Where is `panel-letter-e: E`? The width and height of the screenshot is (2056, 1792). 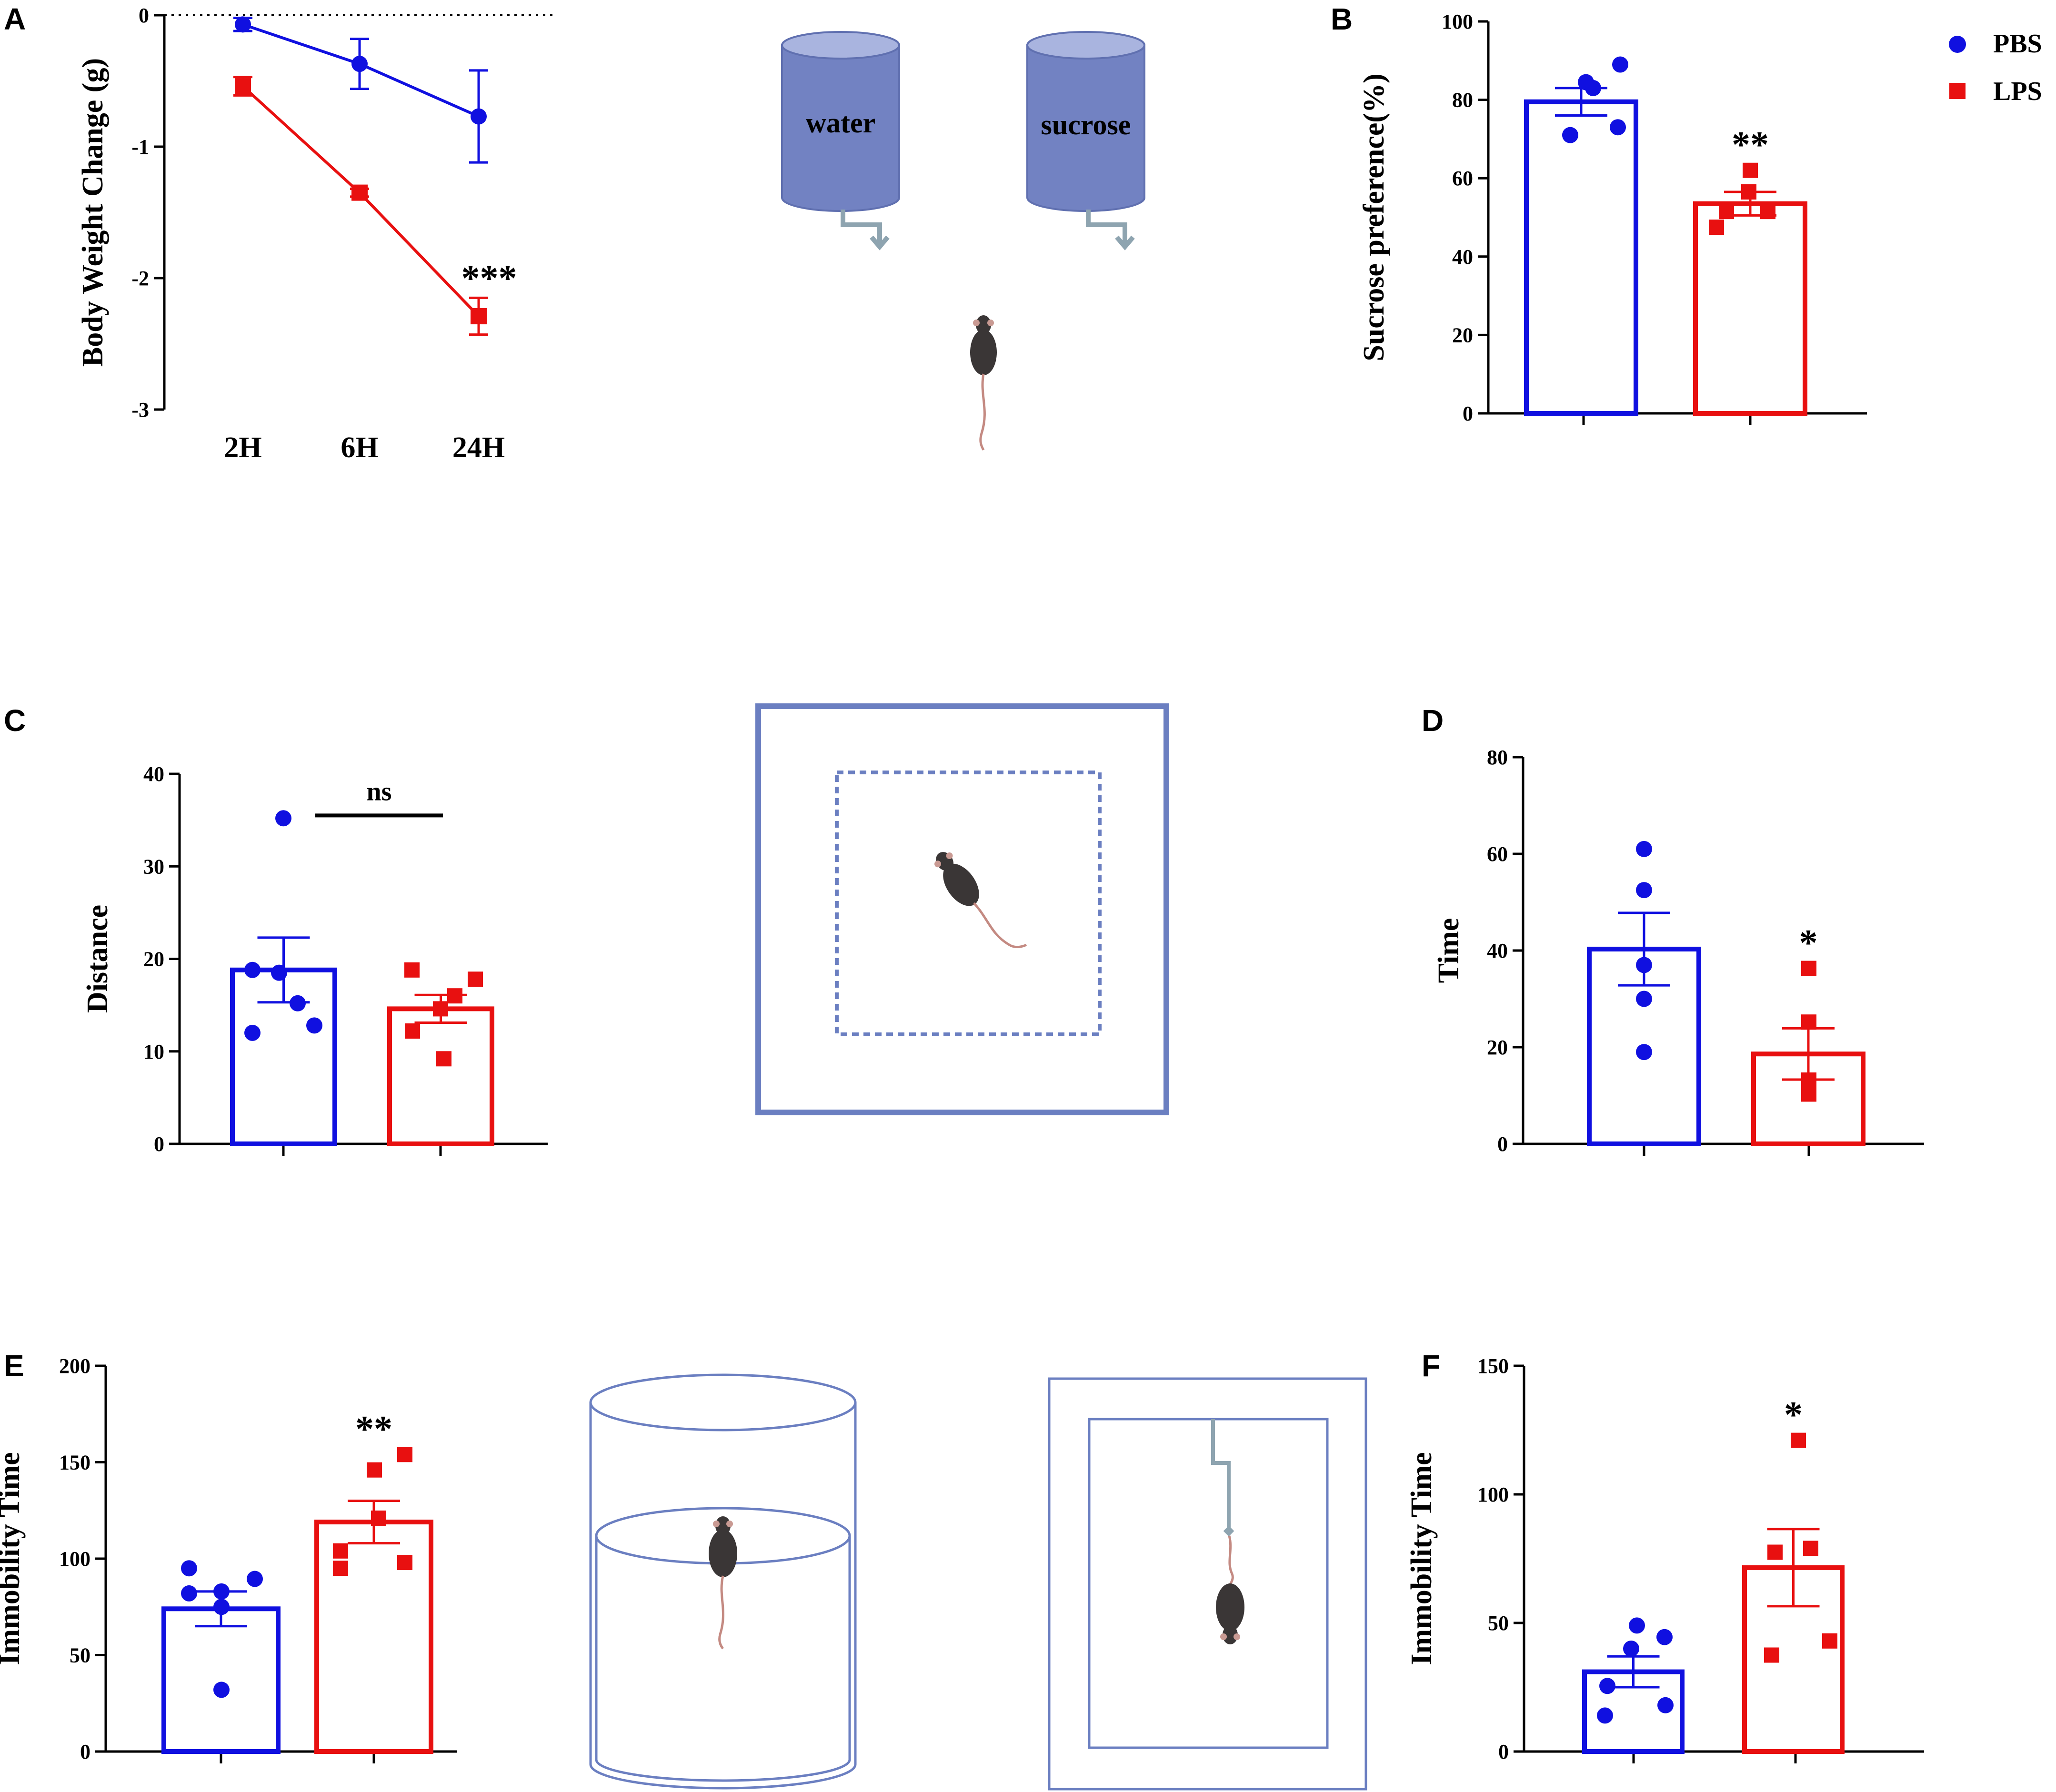 panel-letter-e: E is located at coordinates (14, 1366).